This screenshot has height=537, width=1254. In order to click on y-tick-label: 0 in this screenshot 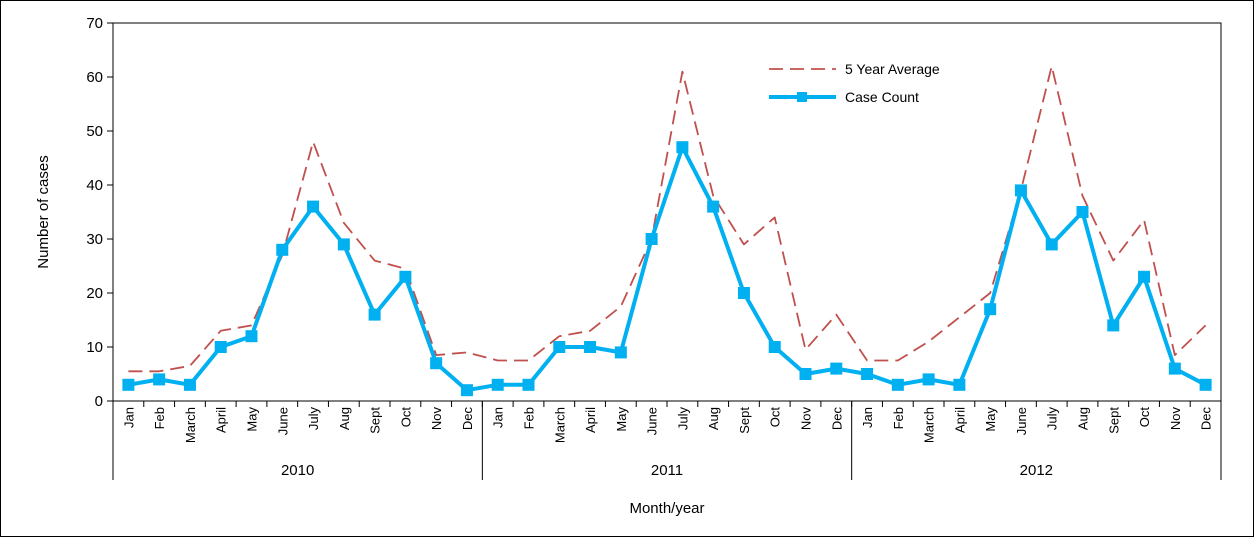, I will do `click(99, 401)`.